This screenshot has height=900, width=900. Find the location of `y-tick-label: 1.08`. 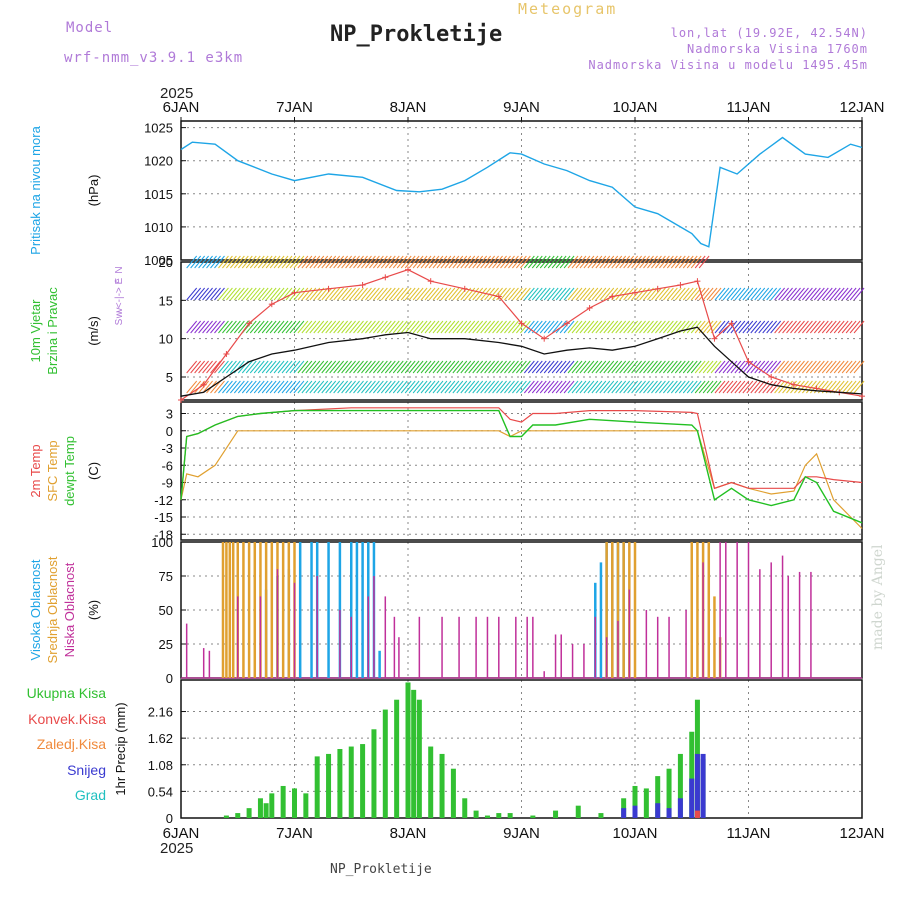

y-tick-label: 1.08 is located at coordinates (160, 765).